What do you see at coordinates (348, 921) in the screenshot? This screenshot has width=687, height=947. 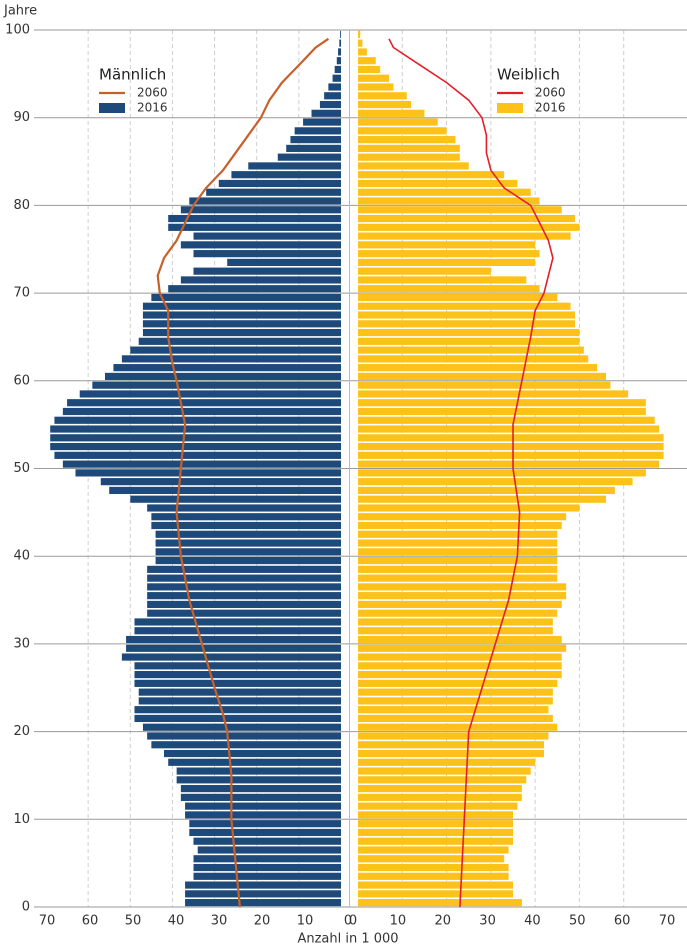 I see `x-tick-label: 0` at bounding box center [348, 921].